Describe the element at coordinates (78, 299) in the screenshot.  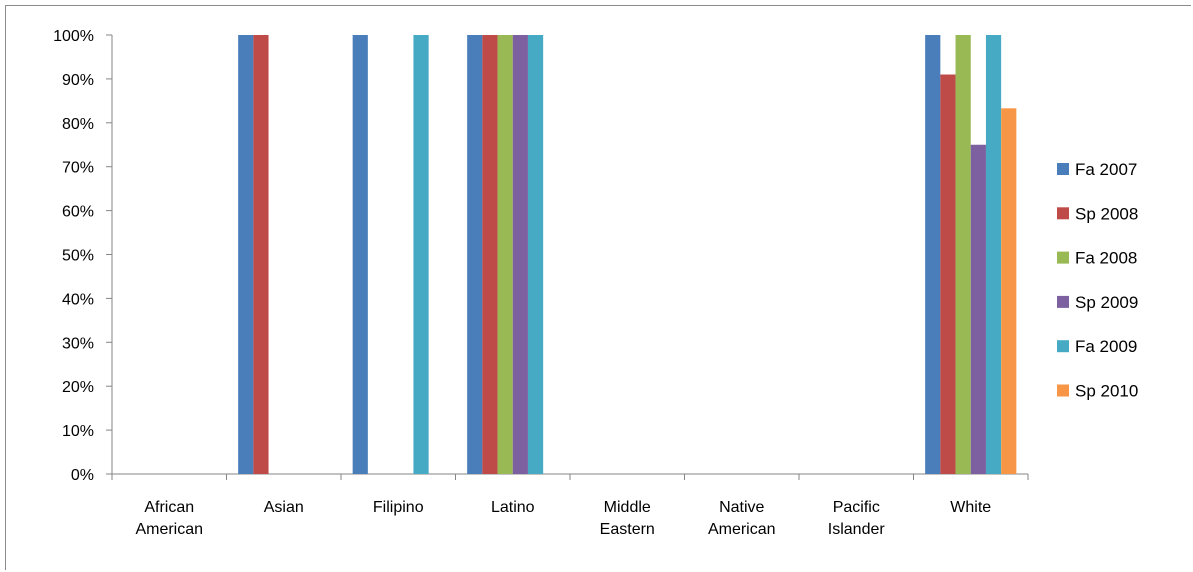
I see `y-tick-label: 40%` at that location.